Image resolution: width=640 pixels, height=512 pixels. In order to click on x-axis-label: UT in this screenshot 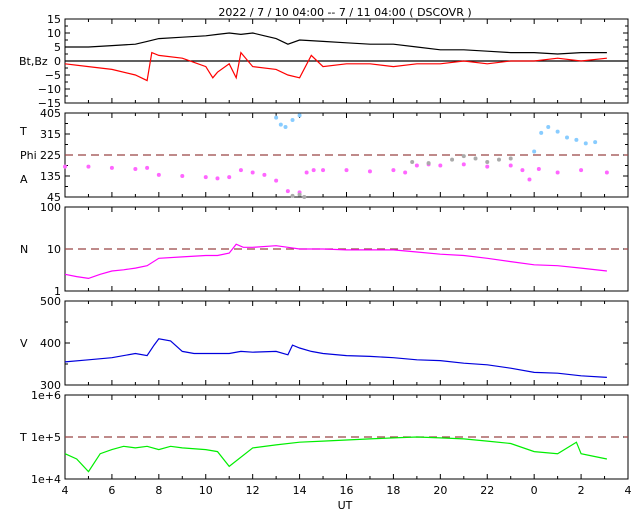, I will do `click(345, 505)`.